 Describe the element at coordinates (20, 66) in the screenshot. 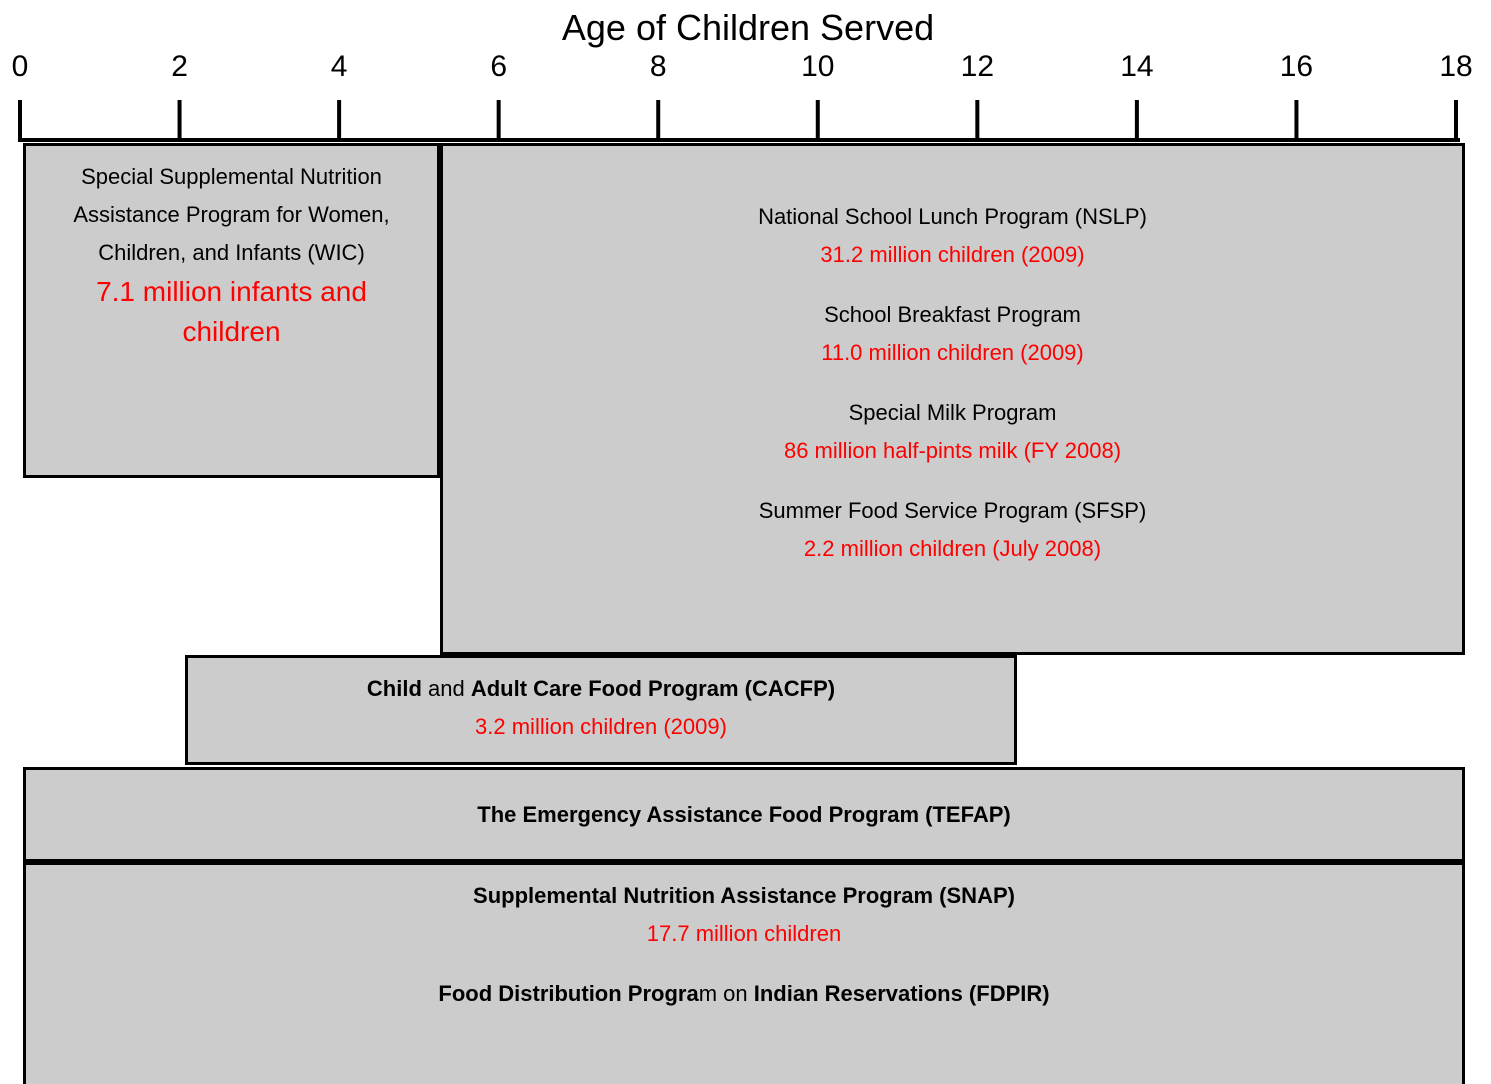

I see `tick-label: 0` at that location.